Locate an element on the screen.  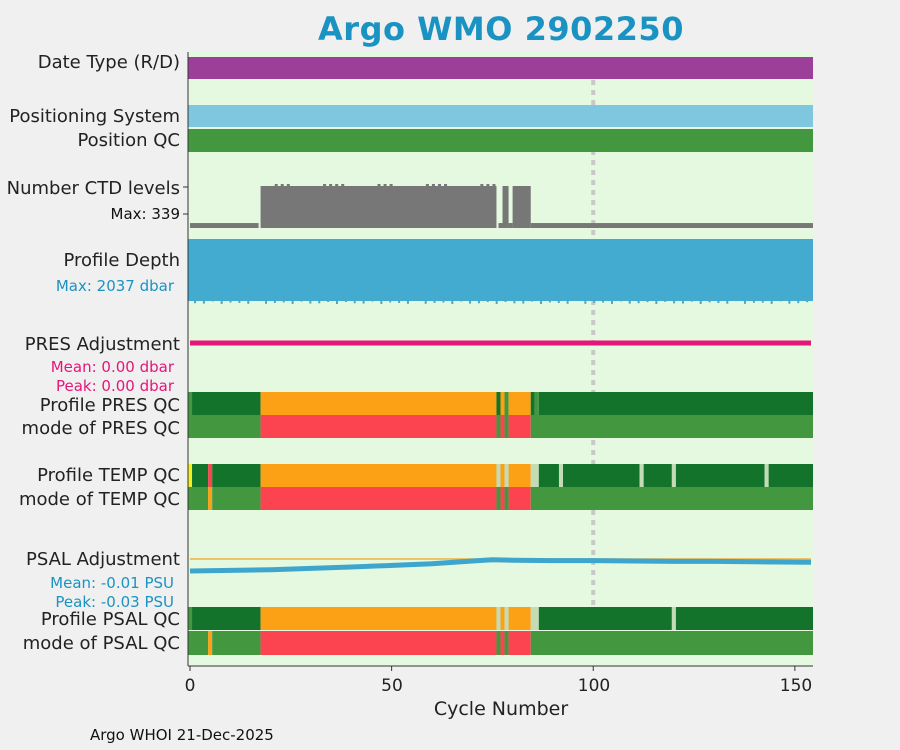
label-psal-mean: Mean: -0.01 PSU is located at coordinates (112, 583).